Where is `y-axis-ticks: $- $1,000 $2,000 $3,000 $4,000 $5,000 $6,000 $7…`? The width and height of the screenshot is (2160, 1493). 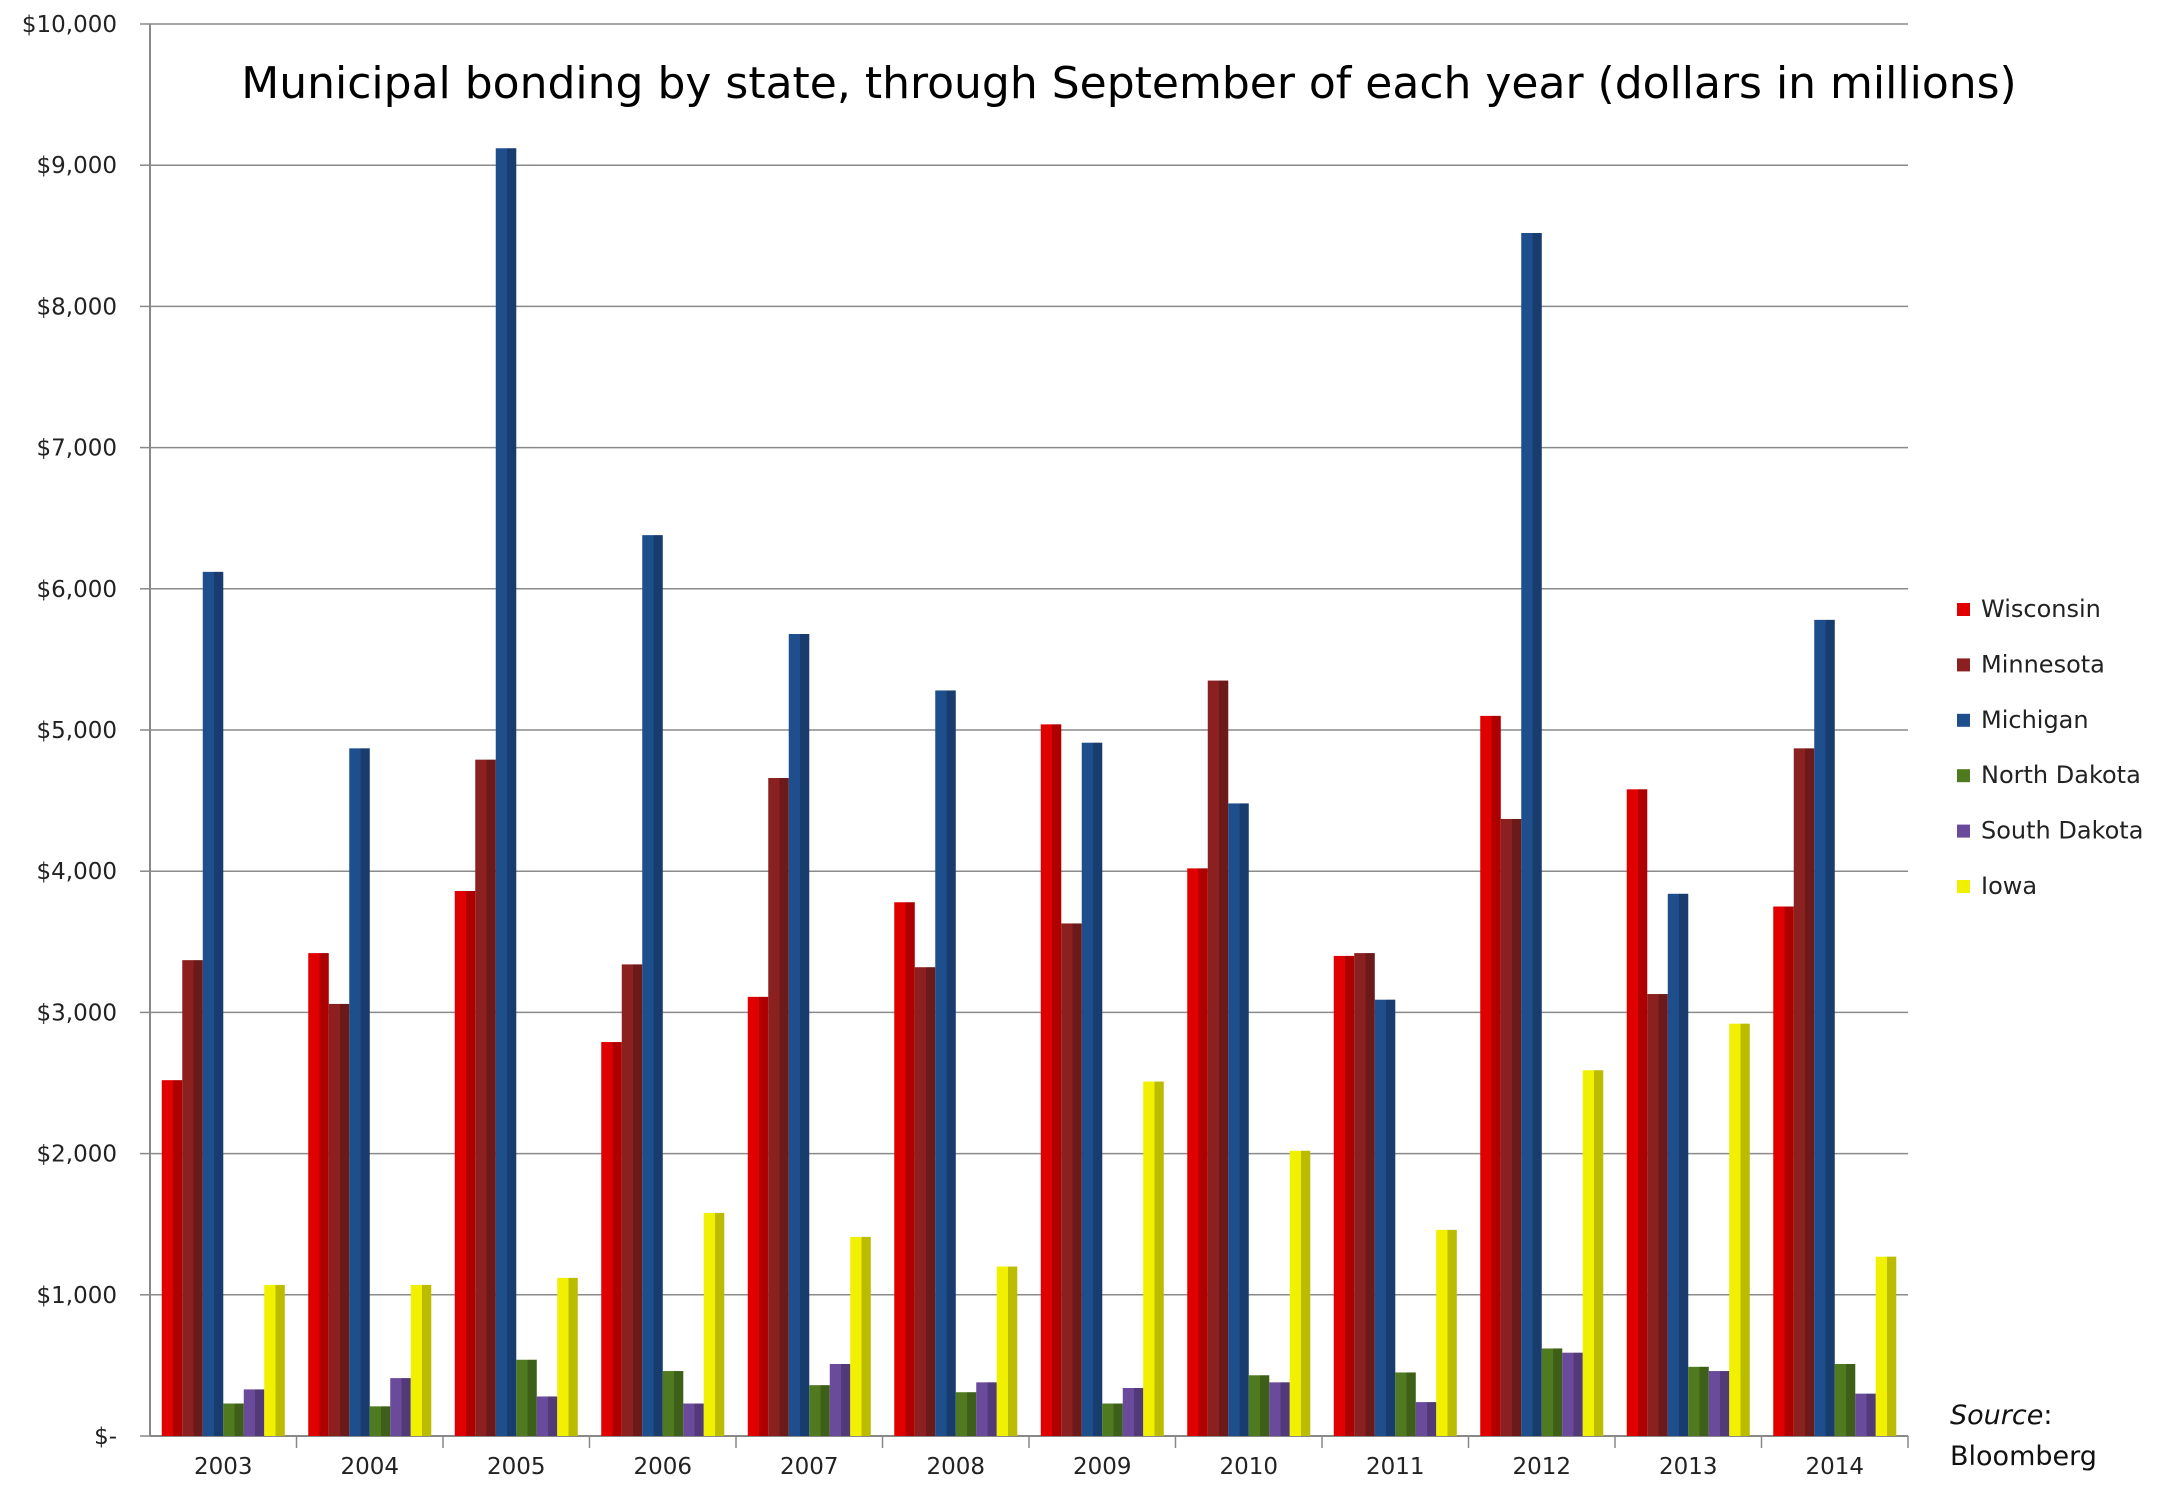 y-axis-ticks: $- $1,000 $2,000 $3,000 $4,000 $5,000 $6,000 $7… is located at coordinates (86, 731).